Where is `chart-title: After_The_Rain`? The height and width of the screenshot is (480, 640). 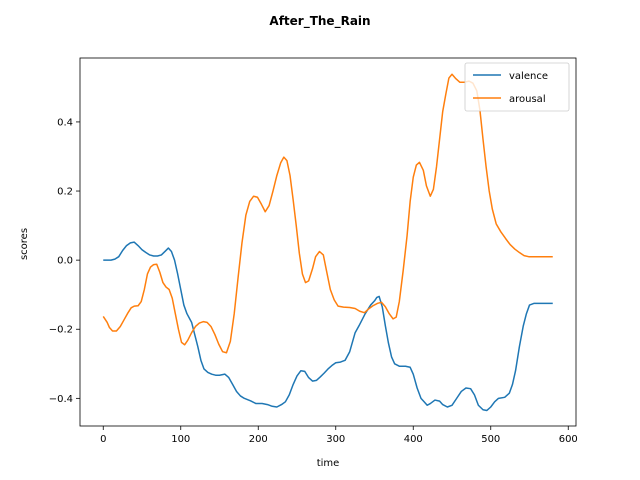
chart-title: After_The_Rain is located at coordinates (319, 21).